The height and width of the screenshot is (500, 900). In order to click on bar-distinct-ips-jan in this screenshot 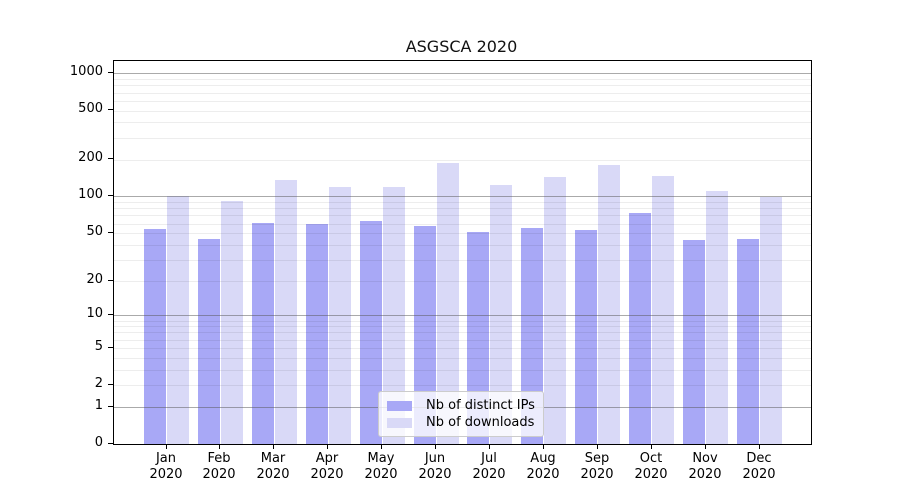, I will do `click(155, 336)`.